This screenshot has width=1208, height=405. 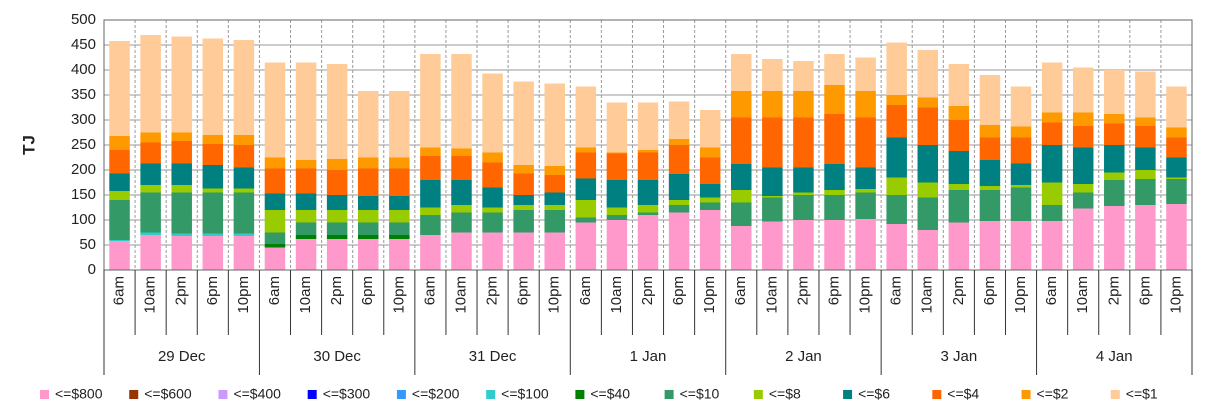 I want to click on x-tick-label: 10pm, so click(x=554, y=295).